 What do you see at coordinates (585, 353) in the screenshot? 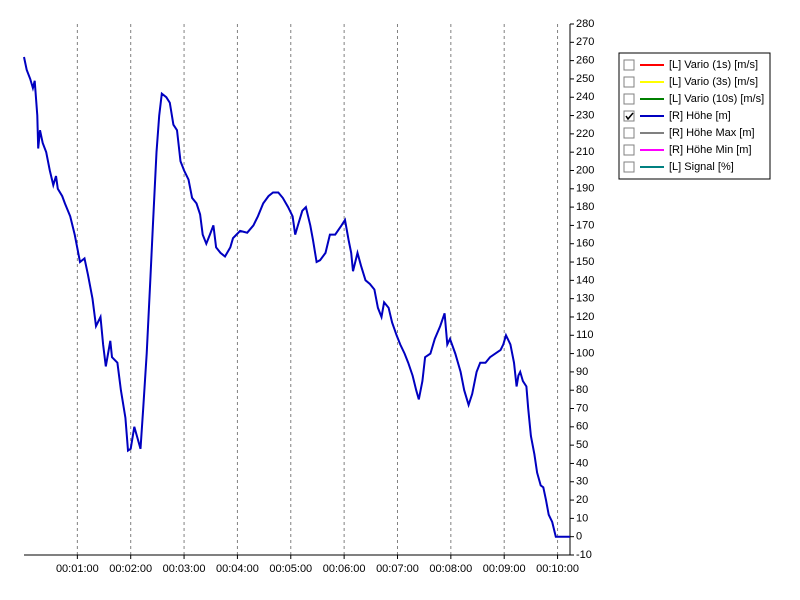
I see `y-tick-label: 100` at bounding box center [585, 353].